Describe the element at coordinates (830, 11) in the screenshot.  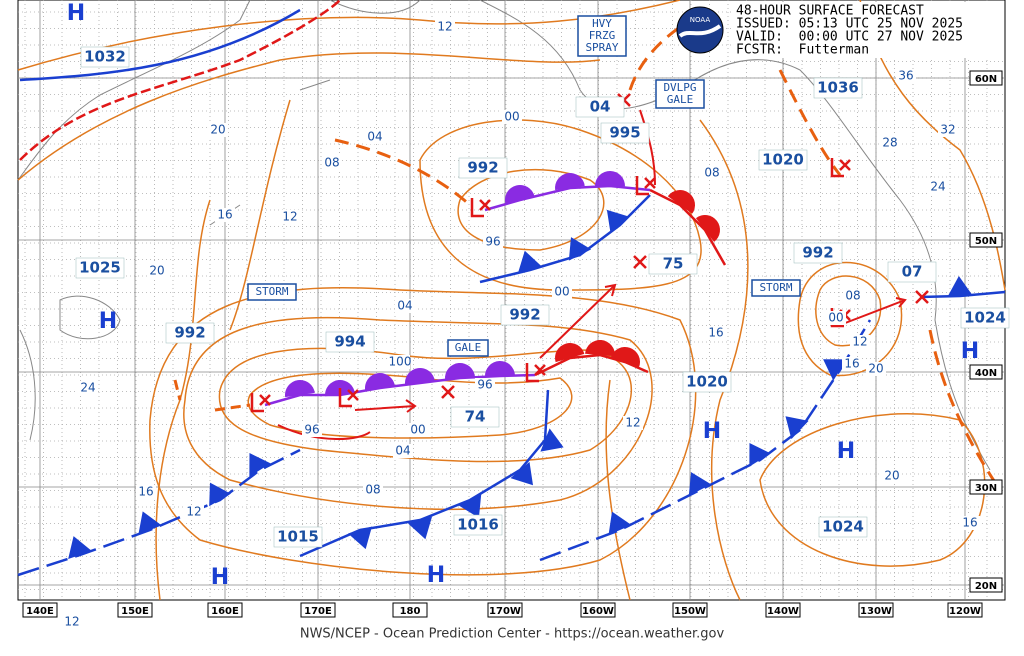
I see `header-title: 48-HOUR SURFACE FORECAST` at that location.